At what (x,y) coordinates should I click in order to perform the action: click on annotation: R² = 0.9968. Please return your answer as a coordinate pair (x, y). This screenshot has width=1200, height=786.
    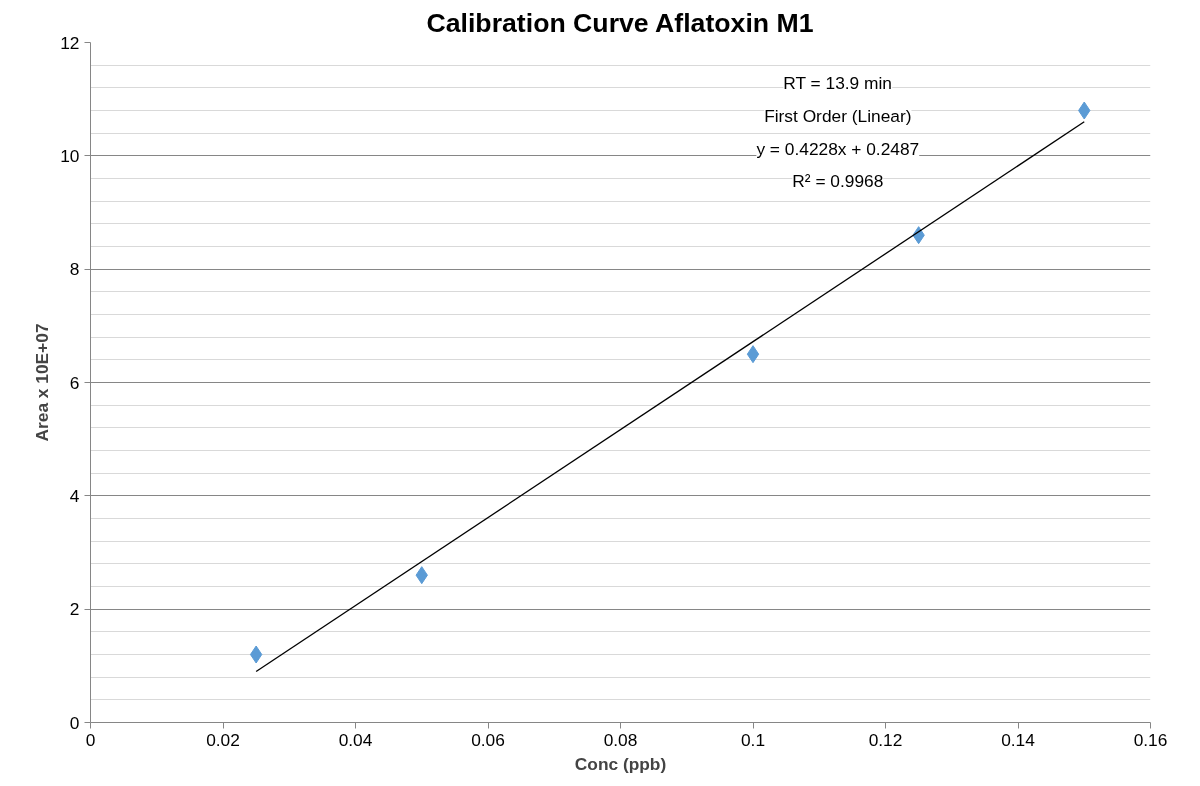
    Looking at the image, I should click on (838, 181).